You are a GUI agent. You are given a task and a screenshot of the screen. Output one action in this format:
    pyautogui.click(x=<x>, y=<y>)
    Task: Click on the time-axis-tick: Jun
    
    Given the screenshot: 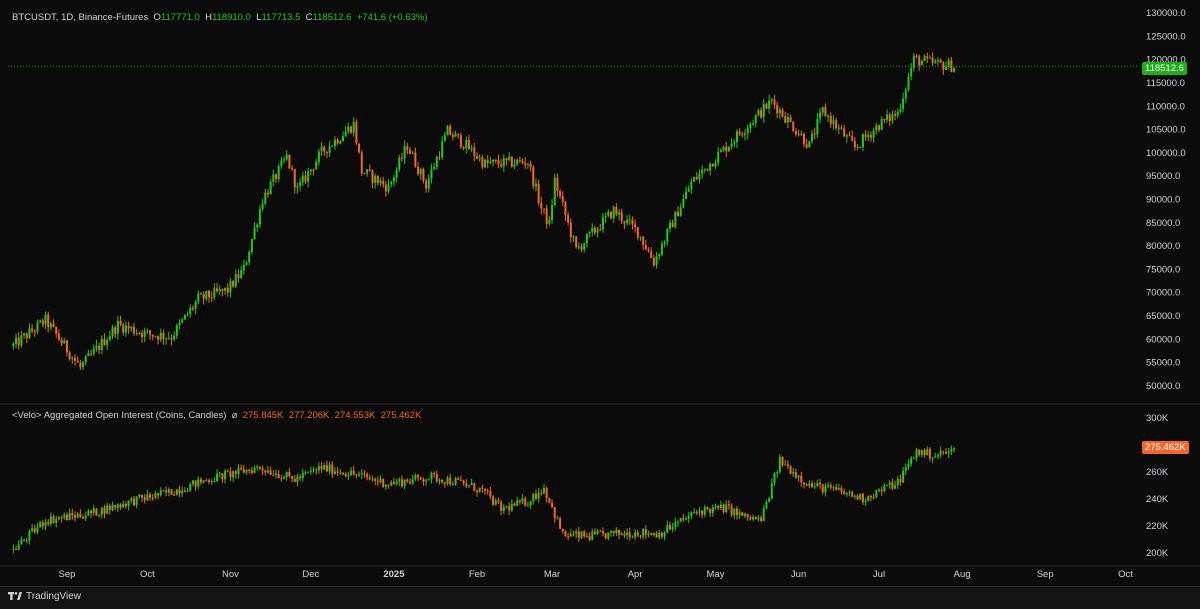 What is the action you would take?
    pyautogui.click(x=798, y=574)
    